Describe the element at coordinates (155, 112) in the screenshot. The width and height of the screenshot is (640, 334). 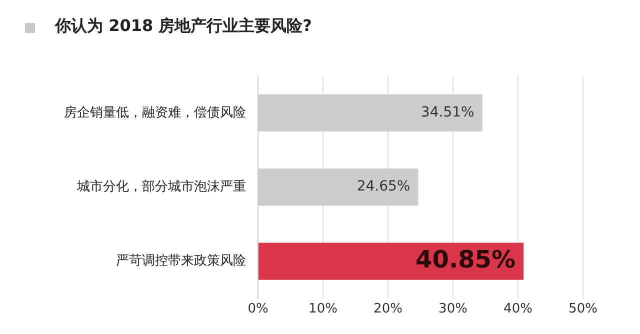
I see `y-tick-label: 房企销量低，融资难，偿债风险` at that location.